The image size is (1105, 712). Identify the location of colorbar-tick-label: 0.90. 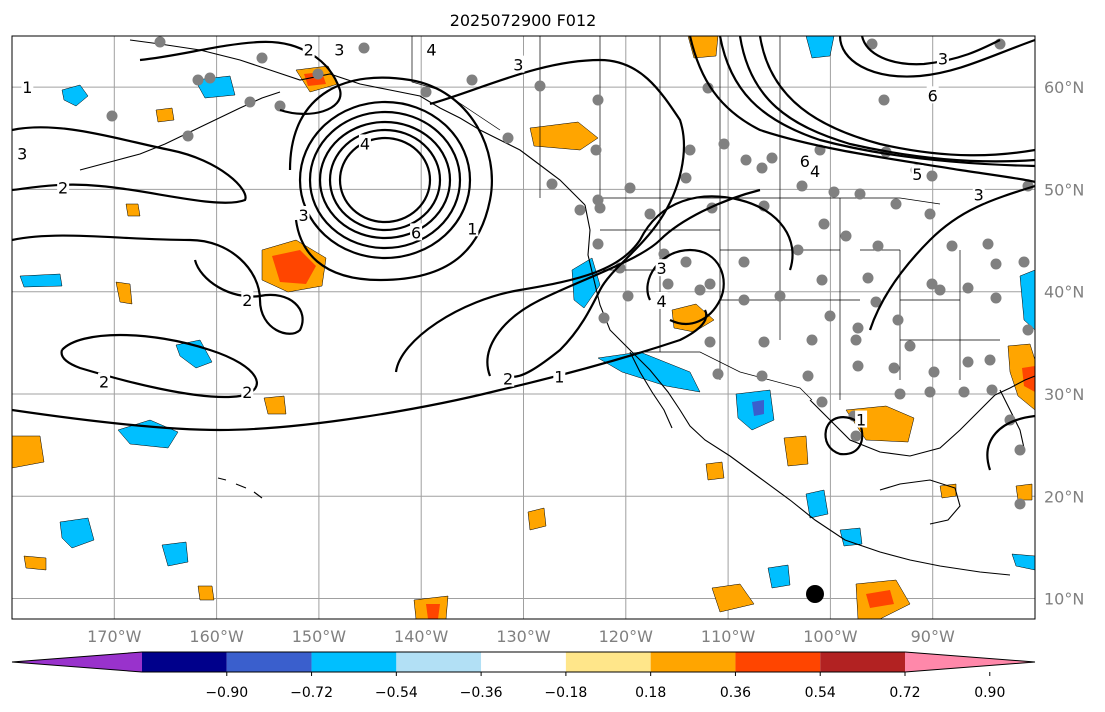
(989, 693).